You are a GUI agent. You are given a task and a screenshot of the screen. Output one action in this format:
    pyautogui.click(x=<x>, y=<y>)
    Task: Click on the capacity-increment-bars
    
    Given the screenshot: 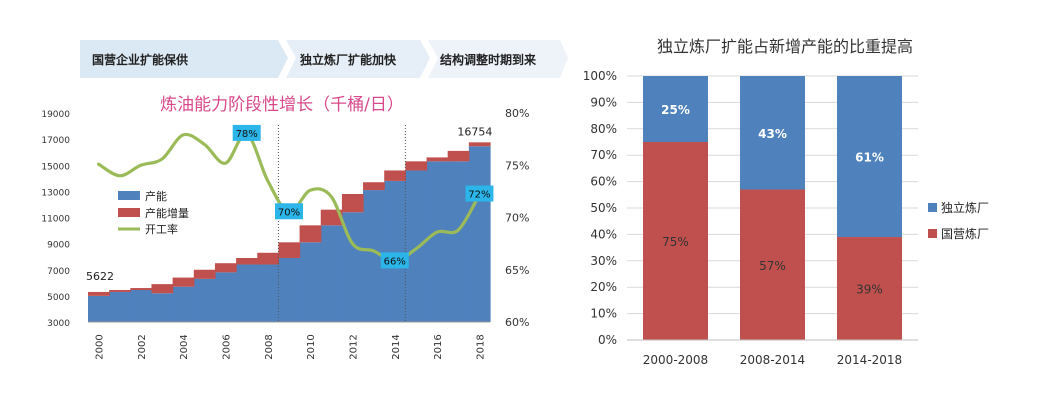 What is the action you would take?
    pyautogui.click(x=289, y=219)
    